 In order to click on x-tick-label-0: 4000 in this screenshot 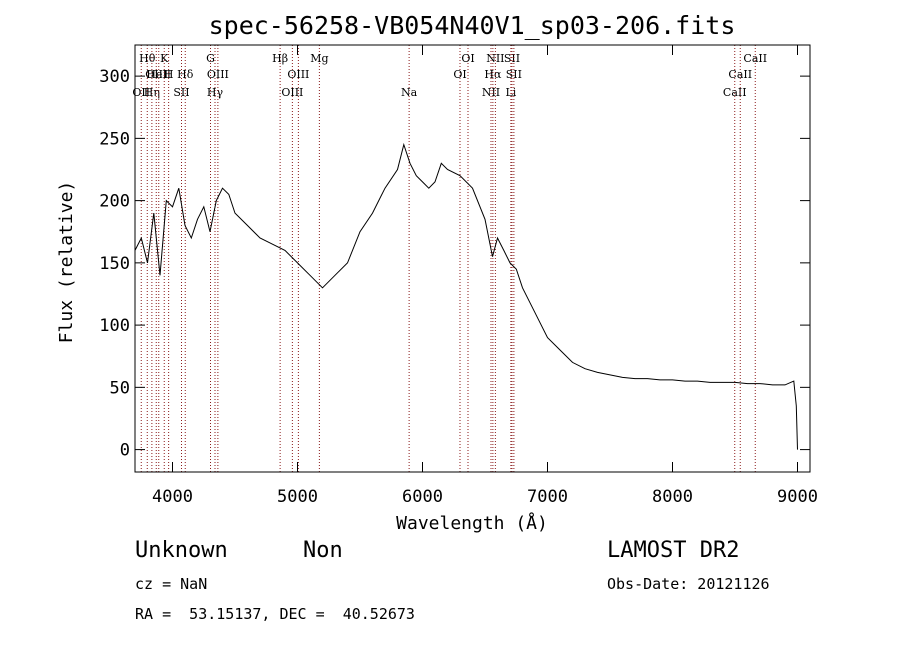, I will do `click(172, 497)`.